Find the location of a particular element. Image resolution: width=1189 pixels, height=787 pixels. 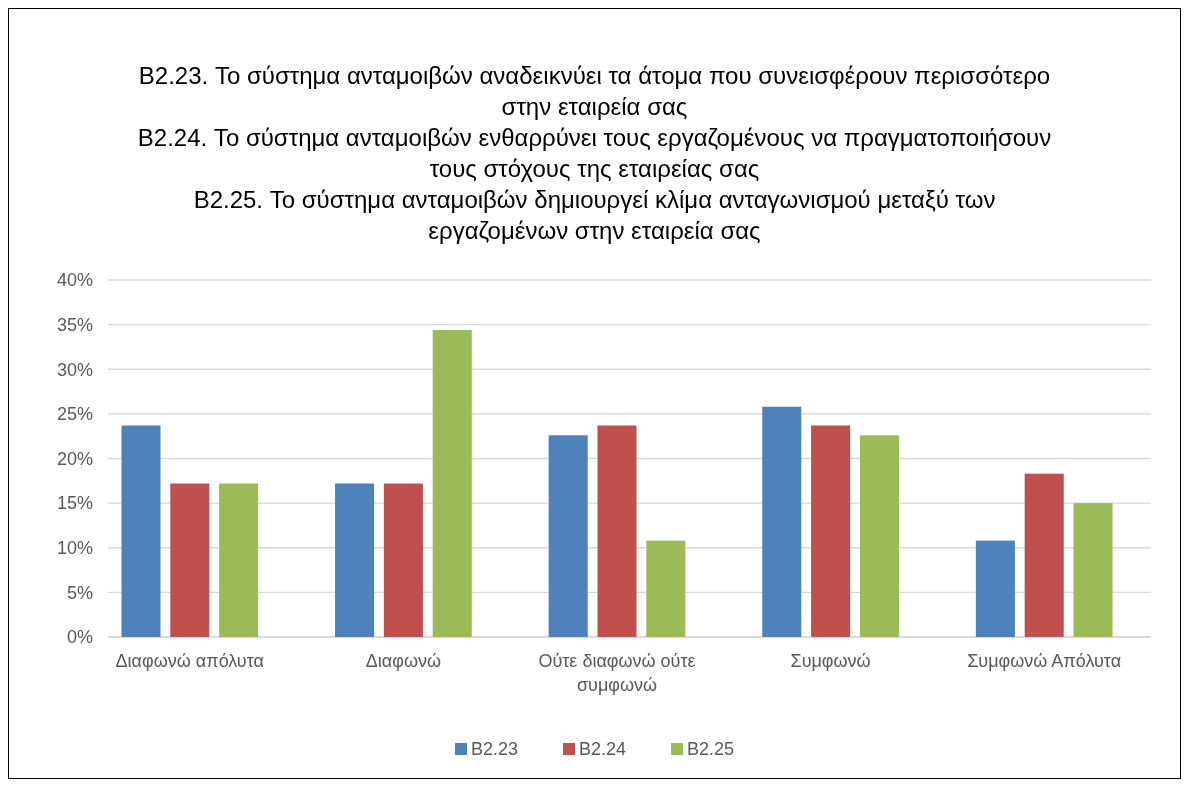

x-tick-label: Συμφωνώ is located at coordinates (830, 661).